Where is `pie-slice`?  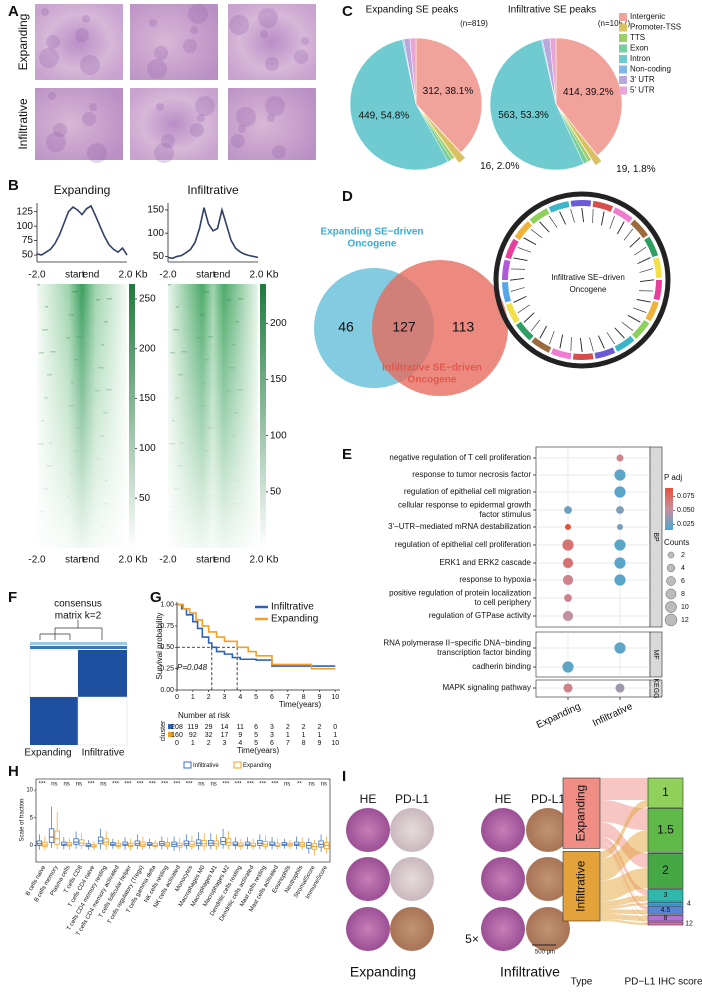
pie-slice is located at coordinates (553, 71).